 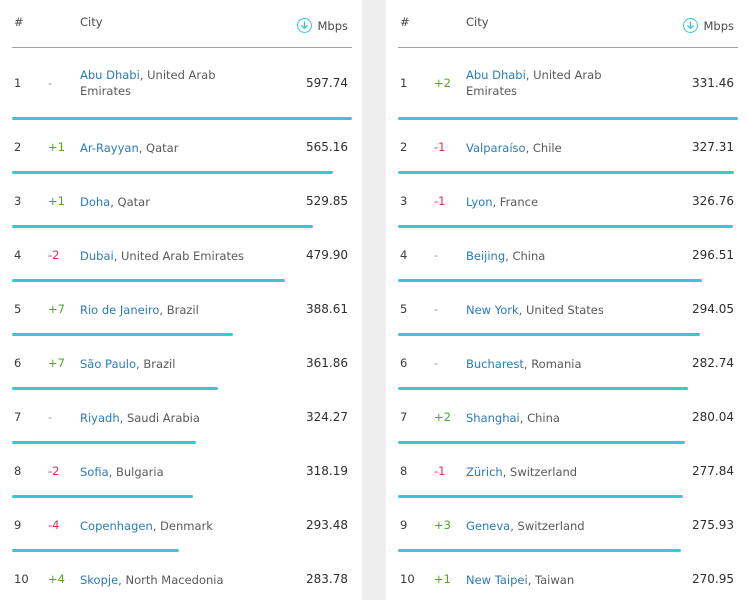 I want to click on speed-value: 280.04, so click(x=713, y=417).